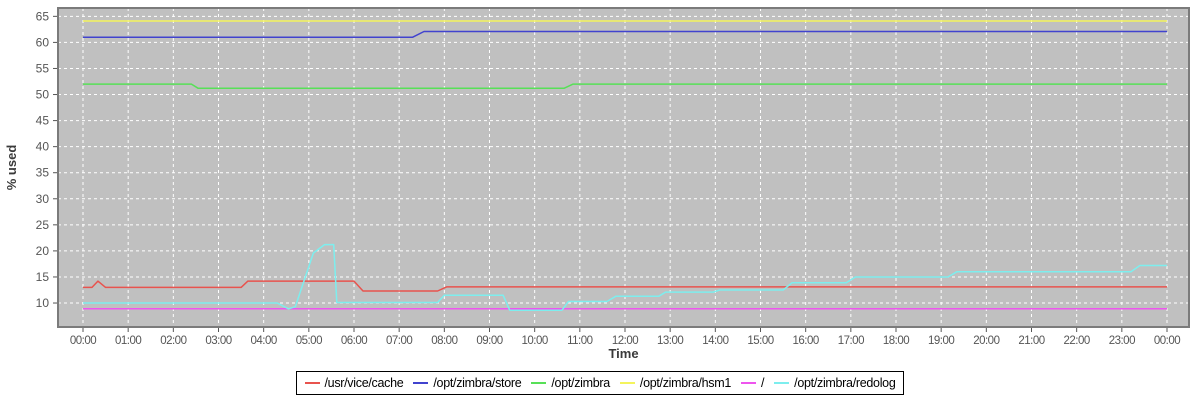  I want to click on x-tick-label: 14:00, so click(715, 341).